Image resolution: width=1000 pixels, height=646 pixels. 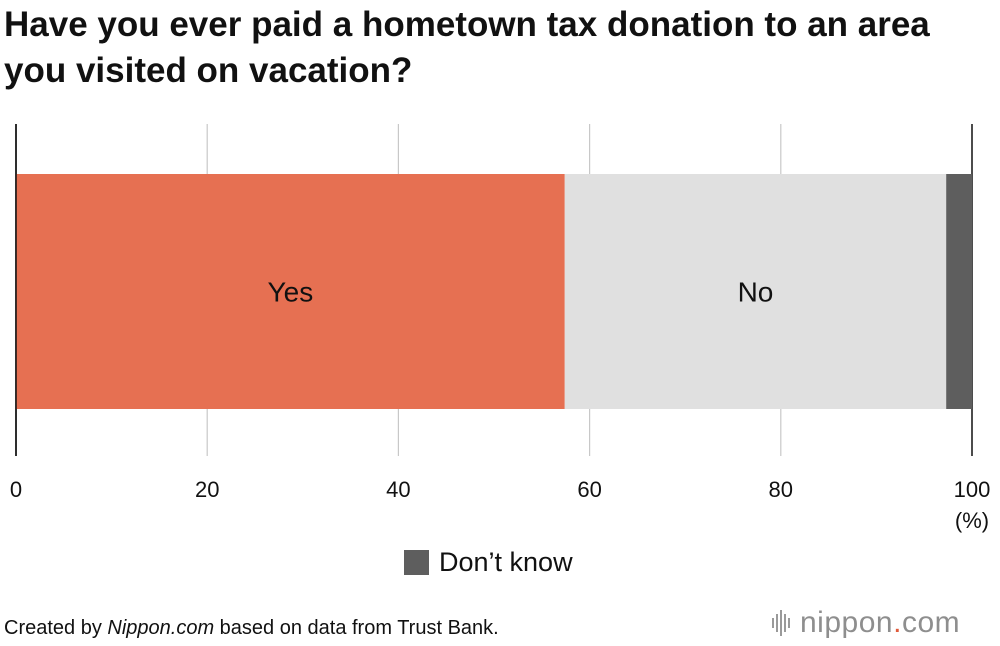 I want to click on tick-label-20: 20, so click(x=207, y=489).